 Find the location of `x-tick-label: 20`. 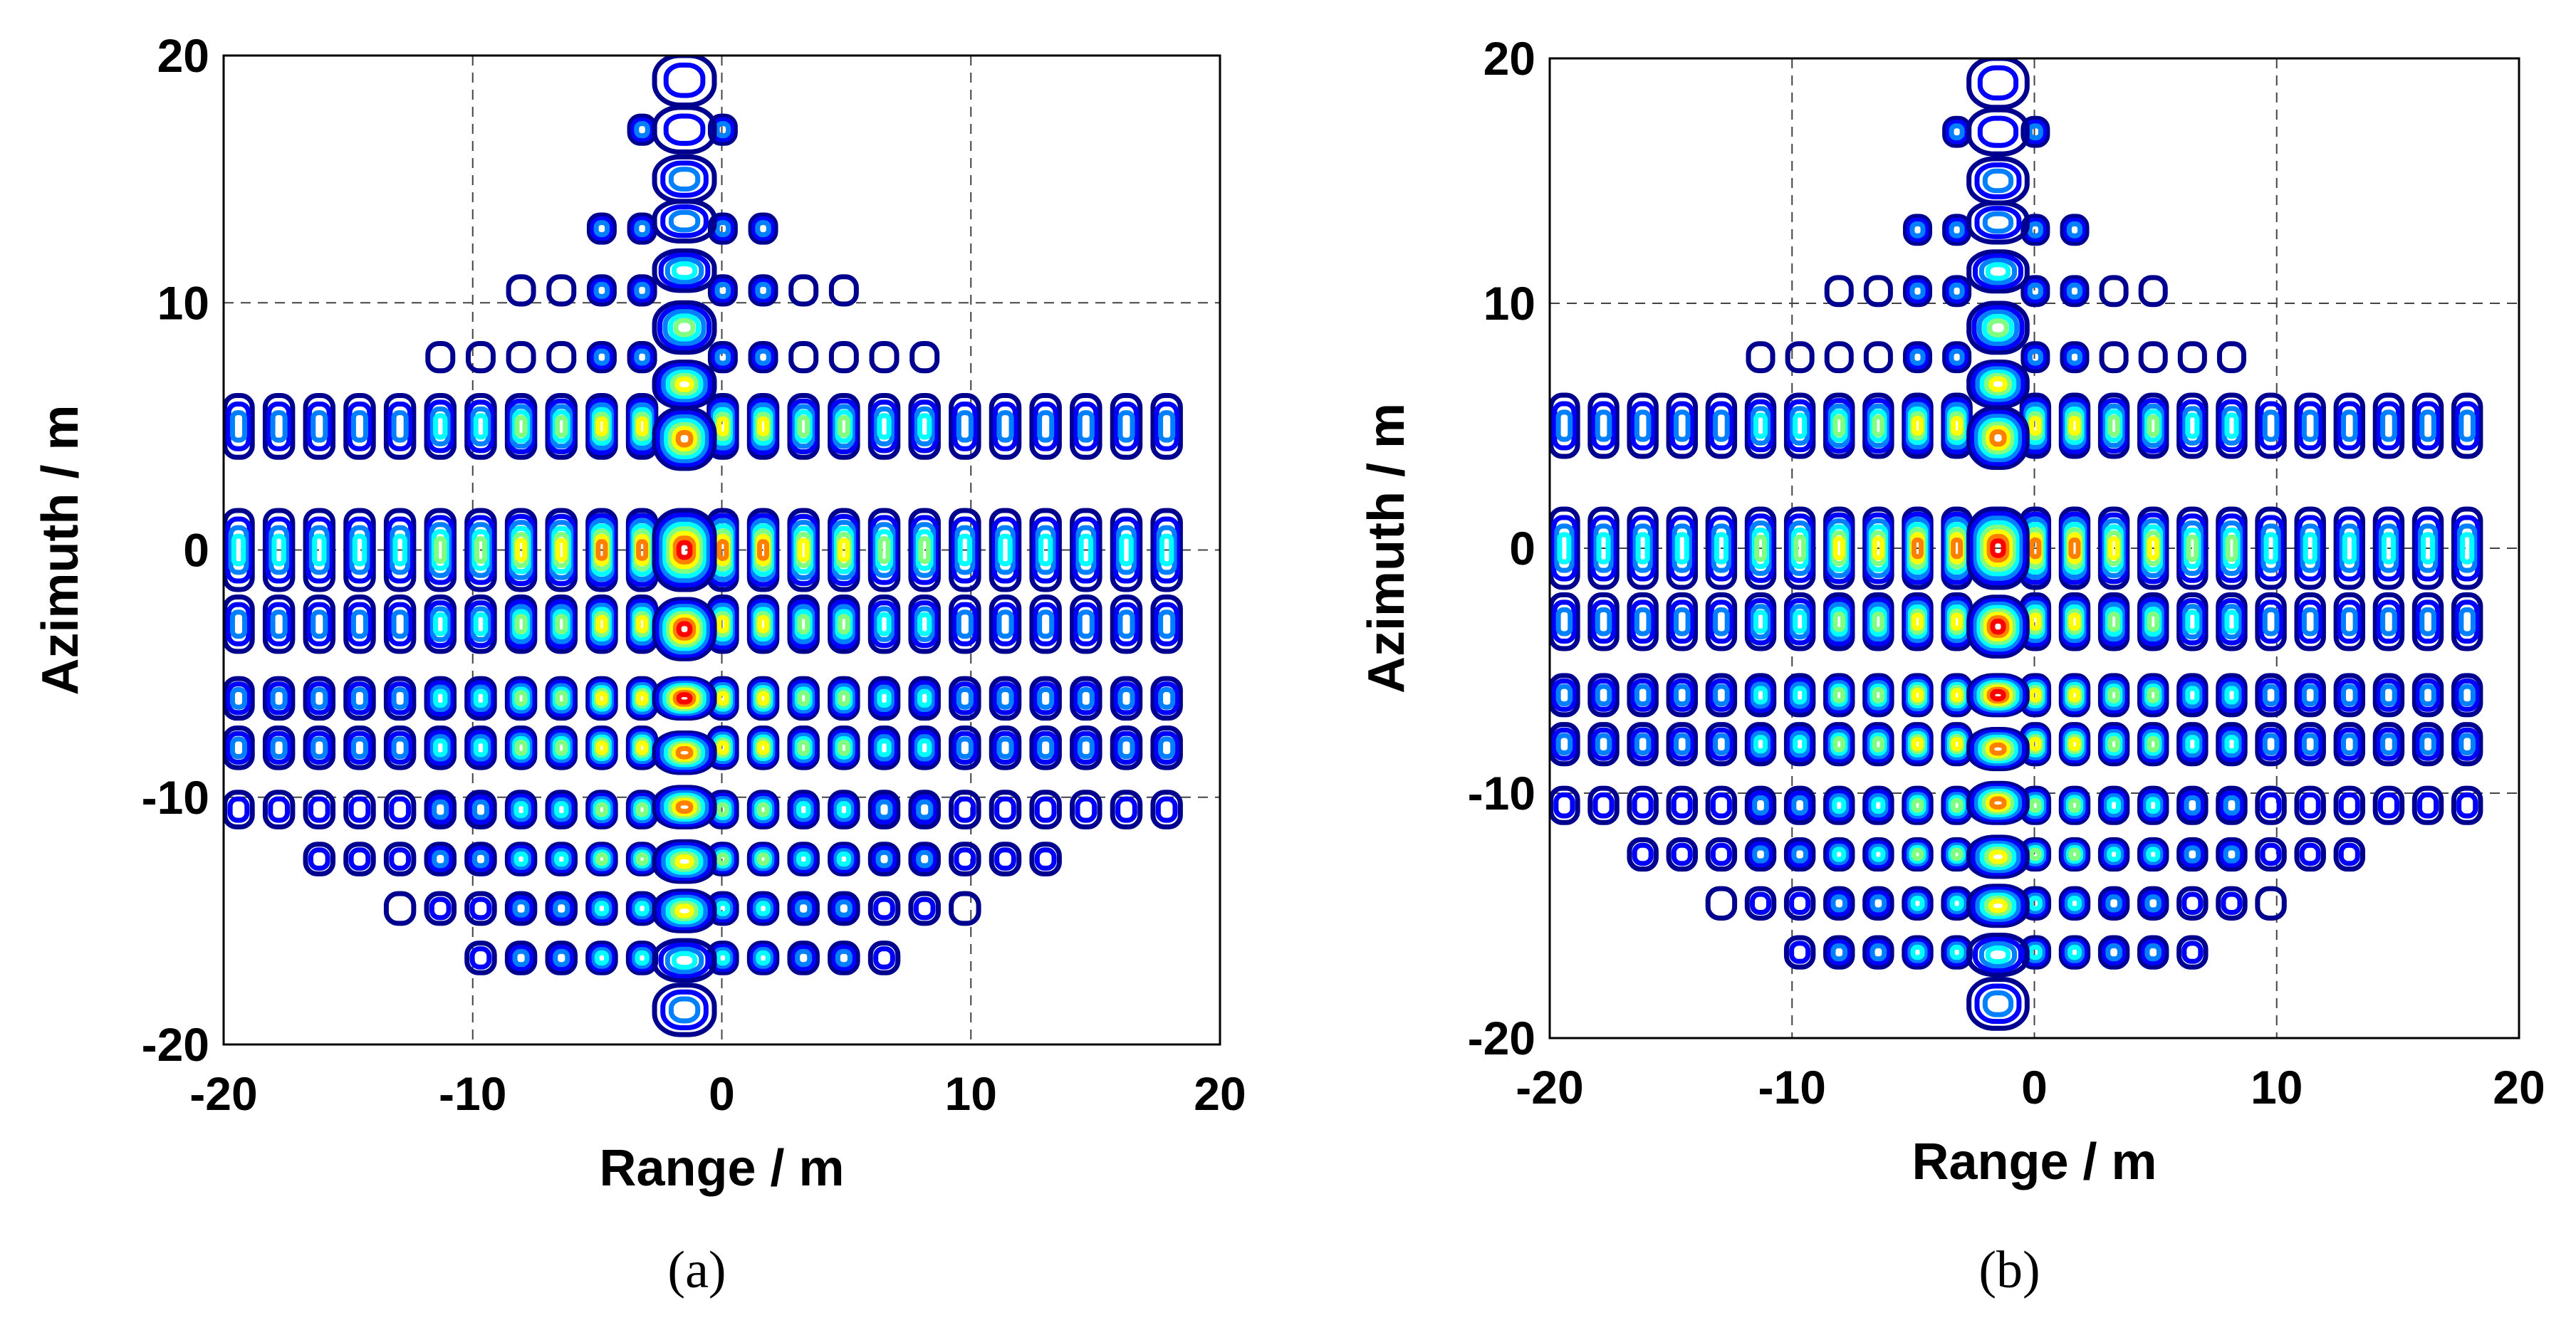

x-tick-label: 20 is located at coordinates (2519, 1087).